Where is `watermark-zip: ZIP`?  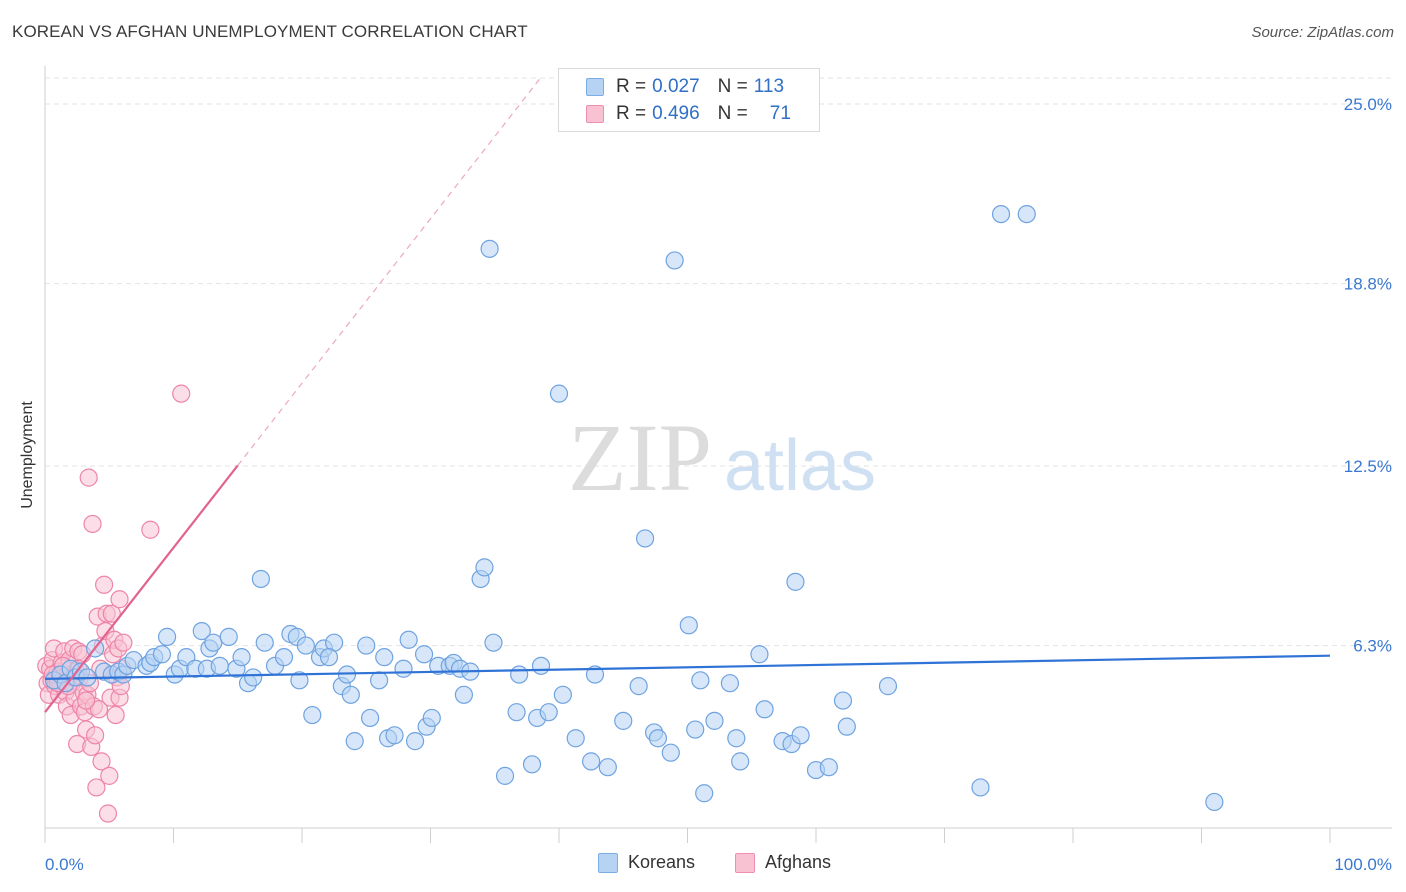
watermark-zip: ZIP is located at coordinates (640, 457).